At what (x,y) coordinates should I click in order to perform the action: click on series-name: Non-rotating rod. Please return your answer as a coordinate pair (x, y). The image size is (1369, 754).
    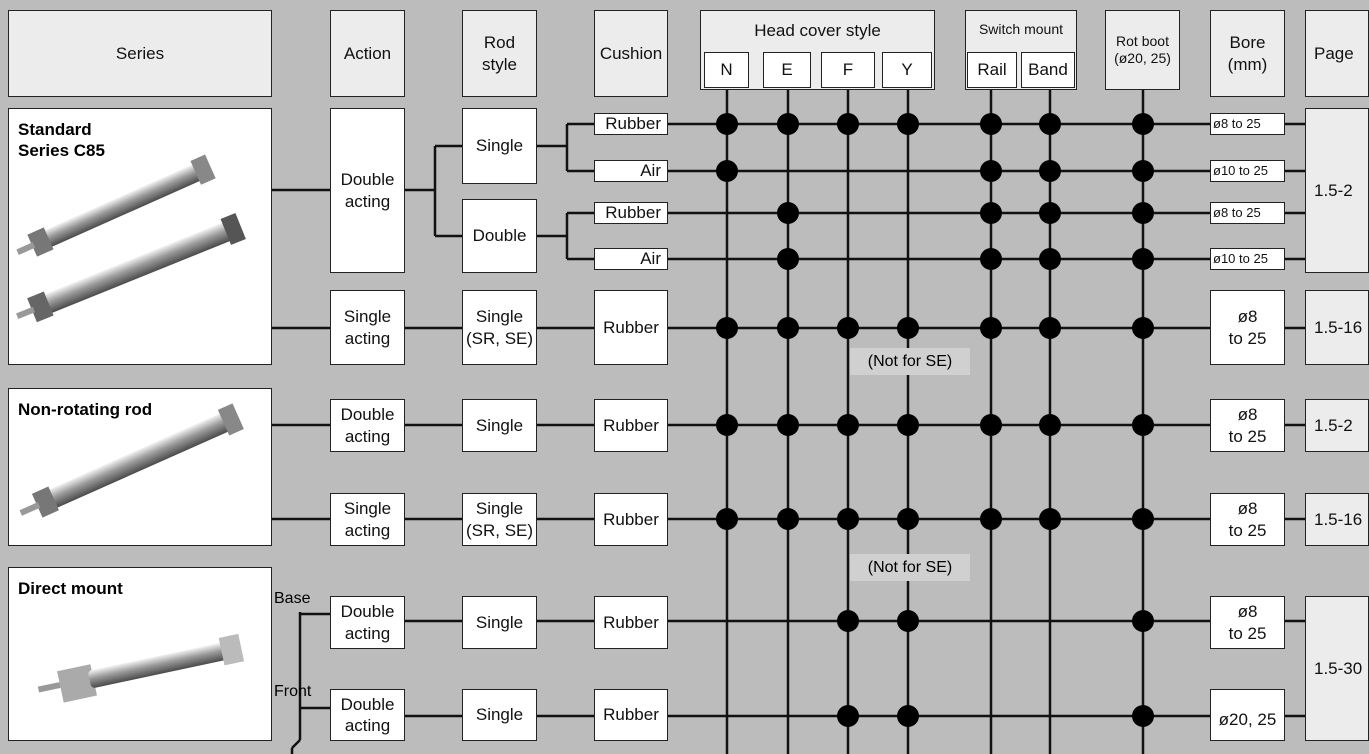
    Looking at the image, I should click on (85, 409).